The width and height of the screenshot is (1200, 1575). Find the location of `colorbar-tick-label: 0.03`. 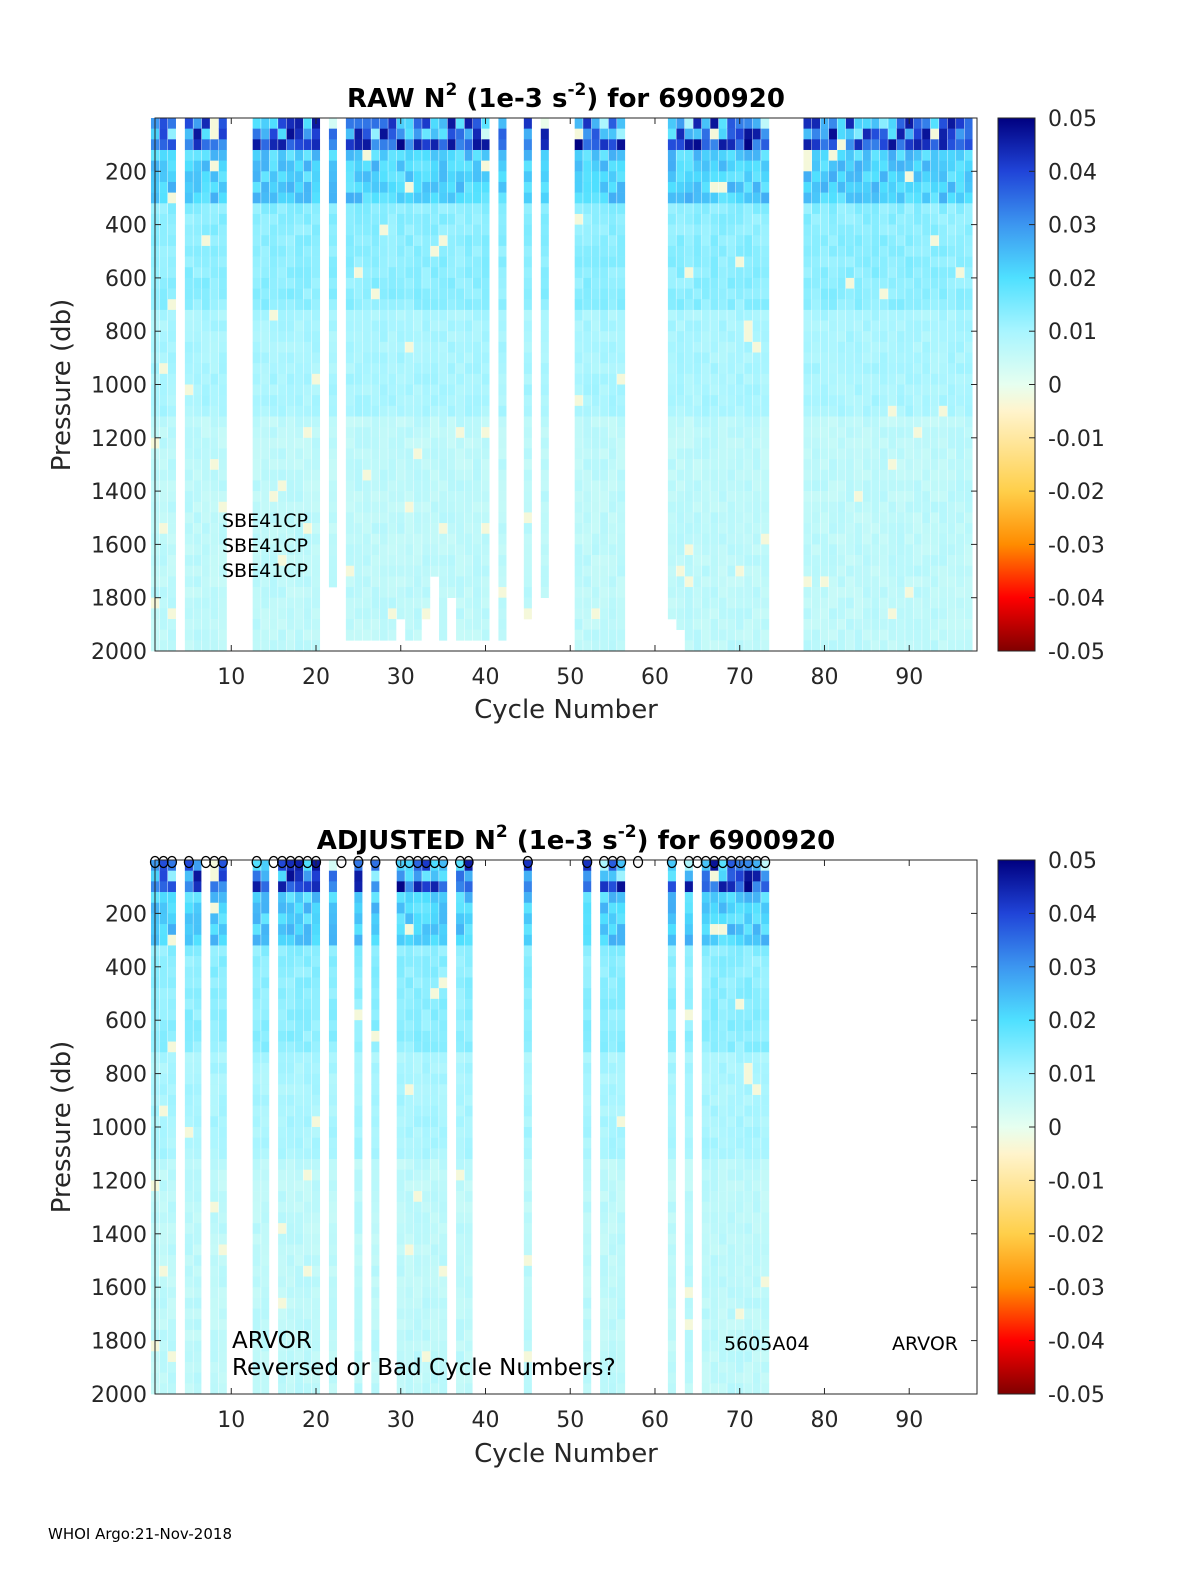

colorbar-tick-label: 0.03 is located at coordinates (1072, 226).